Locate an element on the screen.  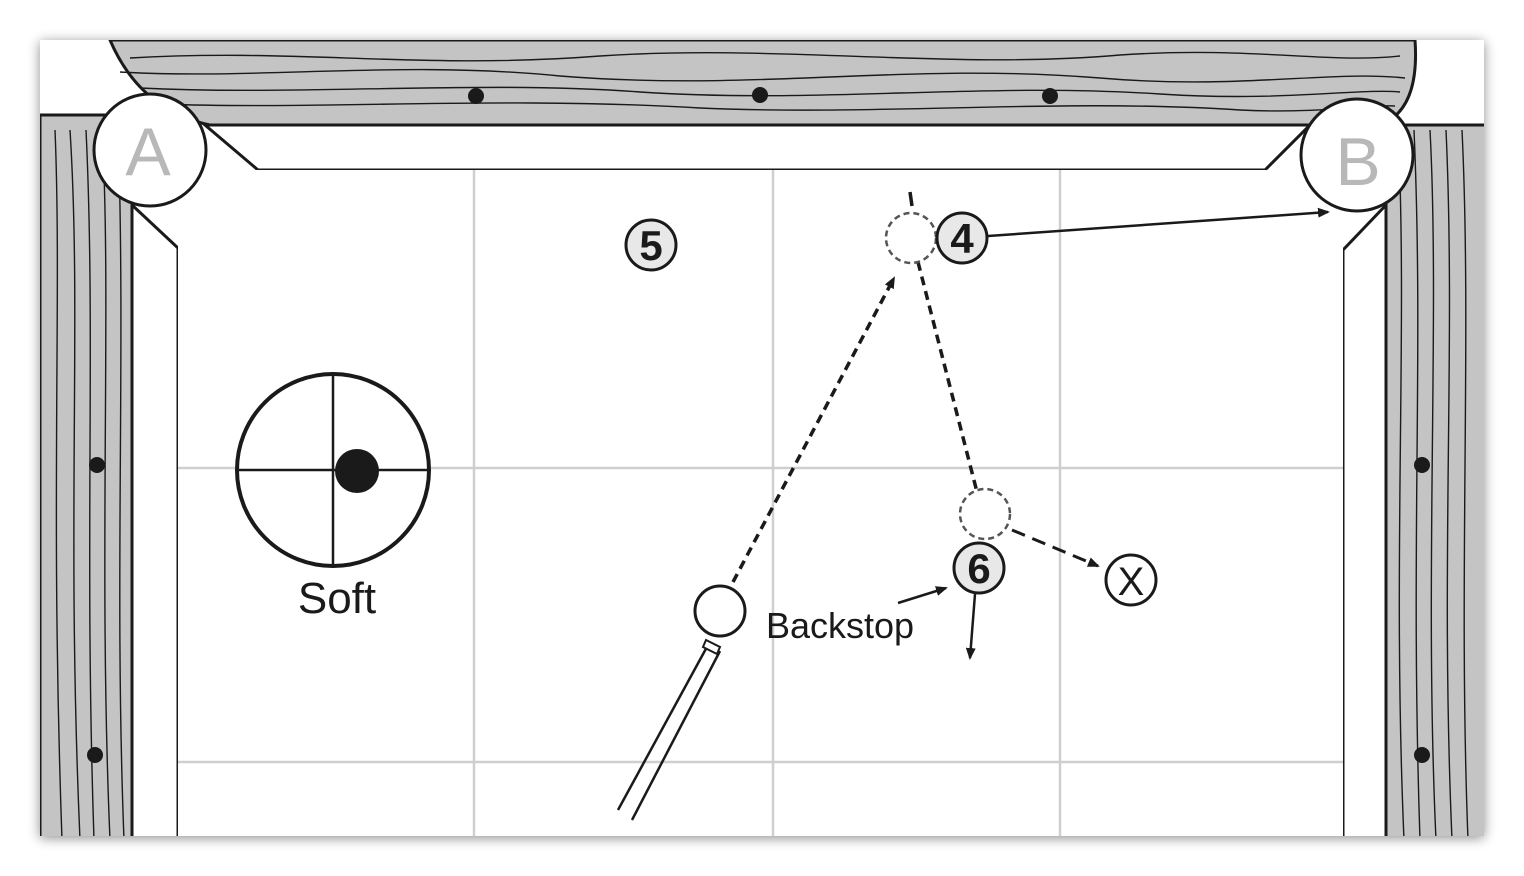
ball-6: 6 is located at coordinates (979, 568).